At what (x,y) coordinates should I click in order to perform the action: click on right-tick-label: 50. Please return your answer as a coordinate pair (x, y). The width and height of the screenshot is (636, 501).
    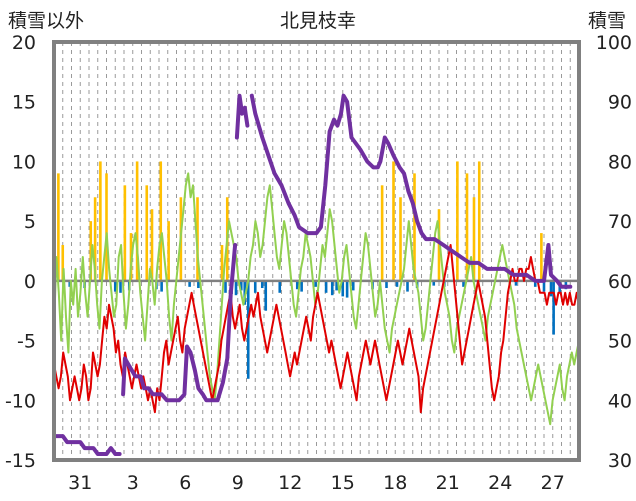
    Looking at the image, I should click on (620, 342).